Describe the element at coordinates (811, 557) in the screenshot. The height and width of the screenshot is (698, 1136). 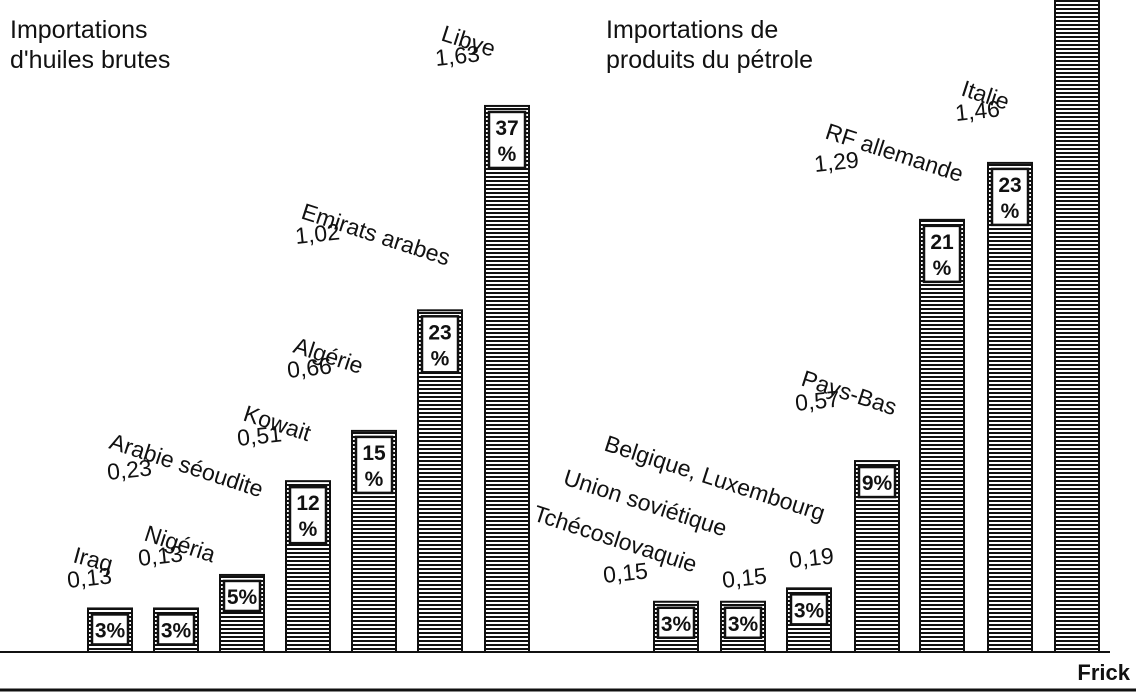
I see `value-label: 0,19` at that location.